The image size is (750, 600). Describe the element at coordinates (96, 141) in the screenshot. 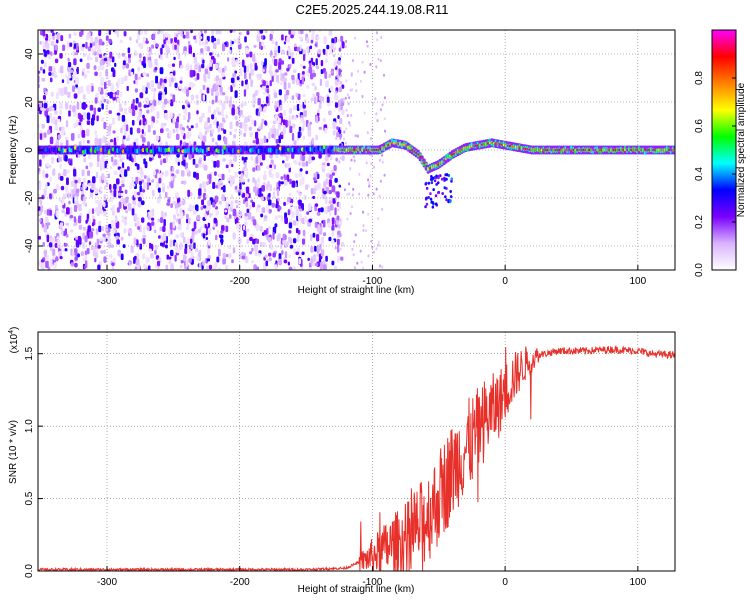

I see `spectrogram-cell-1979` at that location.